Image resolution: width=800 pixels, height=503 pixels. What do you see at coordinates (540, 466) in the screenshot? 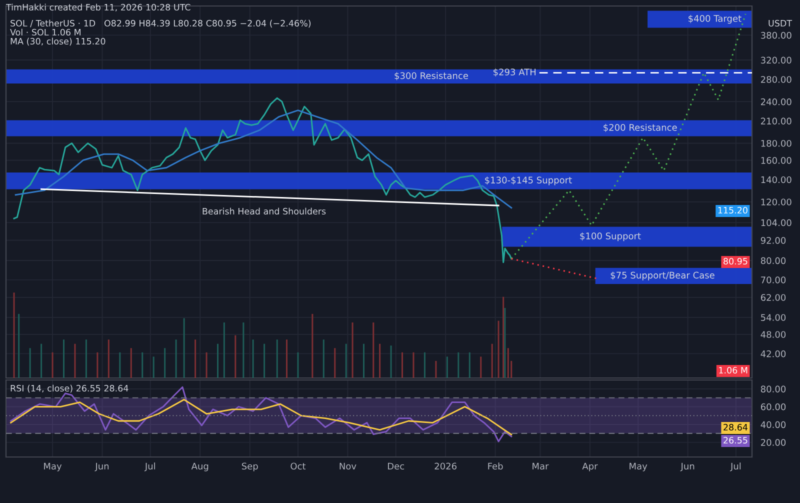
I see `x-tick-label: Mar` at bounding box center [540, 466].